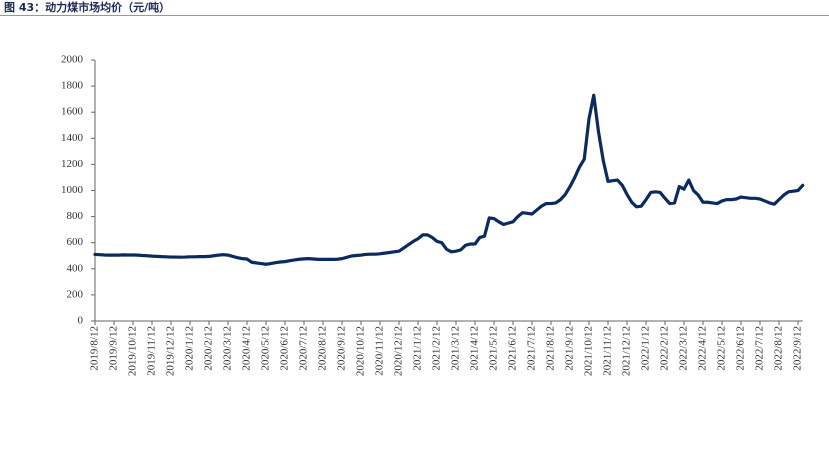  Describe the element at coordinates (646, 348) in the screenshot. I see `x-tick-label: 2022/1/12` at that location.